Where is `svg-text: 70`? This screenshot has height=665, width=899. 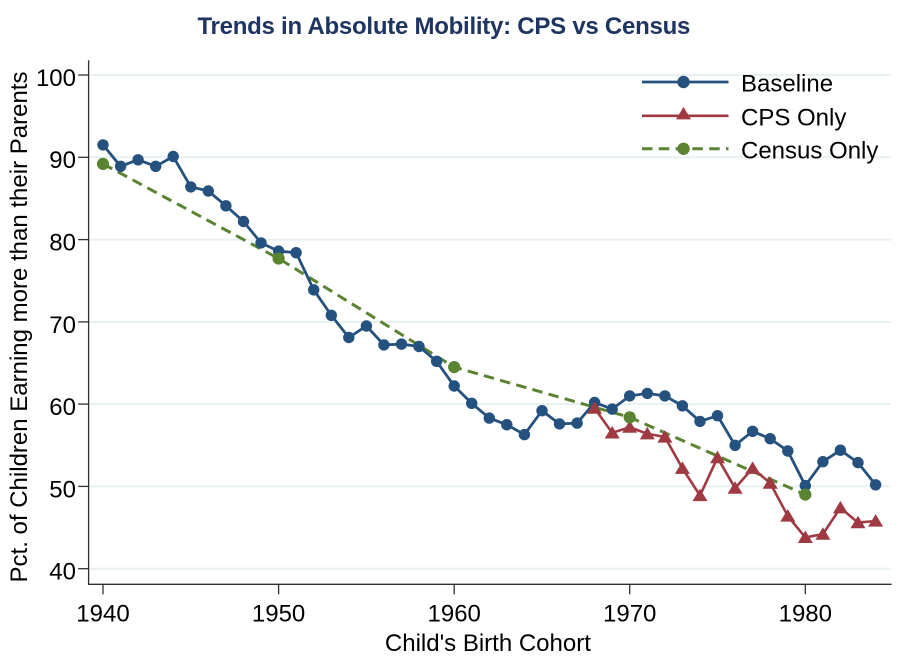
svg-text: 70 is located at coordinates (62, 325).